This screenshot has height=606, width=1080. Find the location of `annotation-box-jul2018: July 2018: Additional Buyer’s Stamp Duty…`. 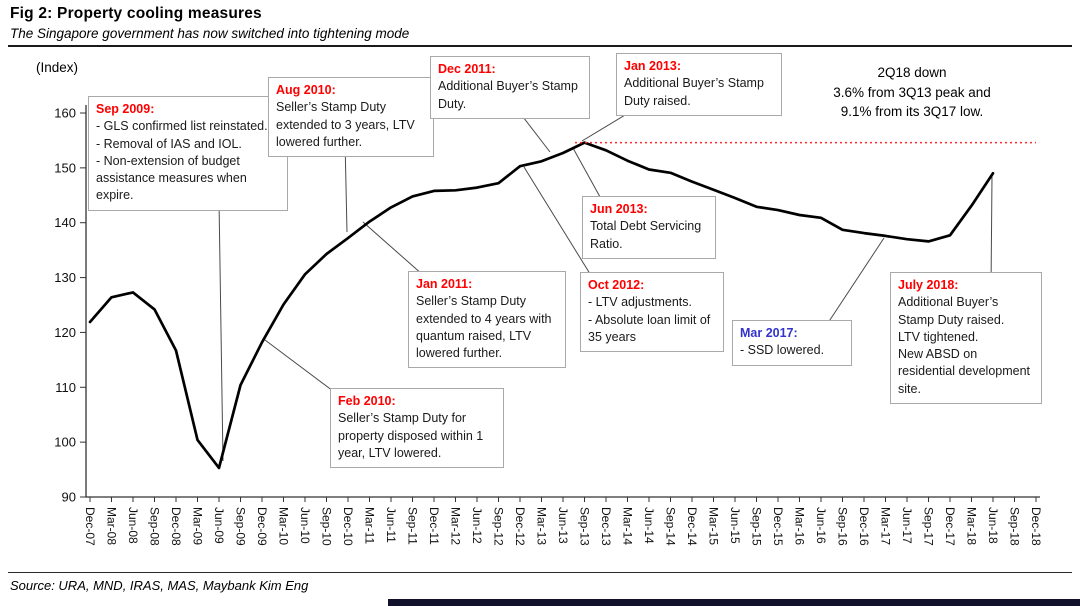

annotation-box-jul2018: July 2018: Additional Buyer’s Stamp Duty… is located at coordinates (966, 338).